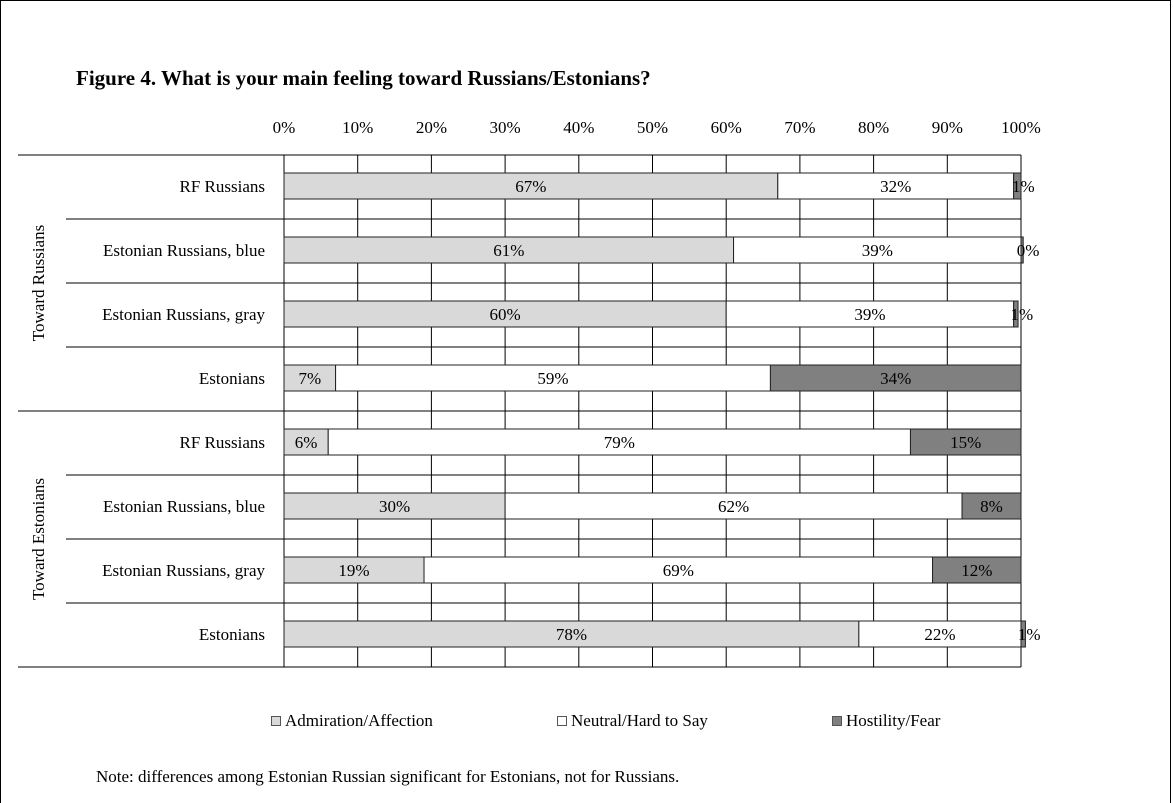 This screenshot has height=803, width=1173. What do you see at coordinates (562, 721) in the screenshot?
I see `legend-swatch-neutral` at bounding box center [562, 721].